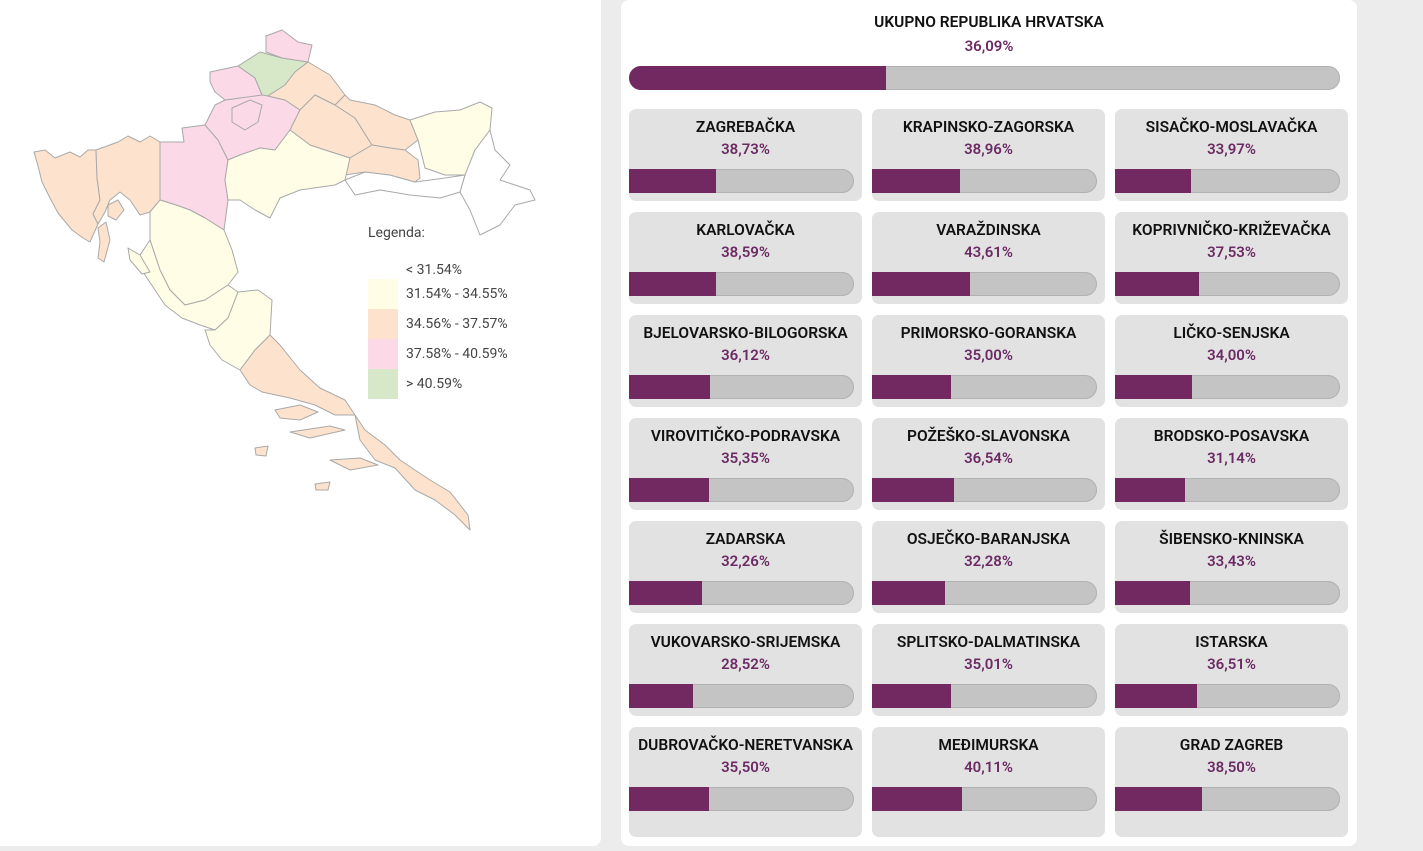 This screenshot has height=851, width=1423. Describe the element at coordinates (988, 155) in the screenshot. I see `county-card: KRAPINSKO-ZAGORSKA 38,96%` at that location.